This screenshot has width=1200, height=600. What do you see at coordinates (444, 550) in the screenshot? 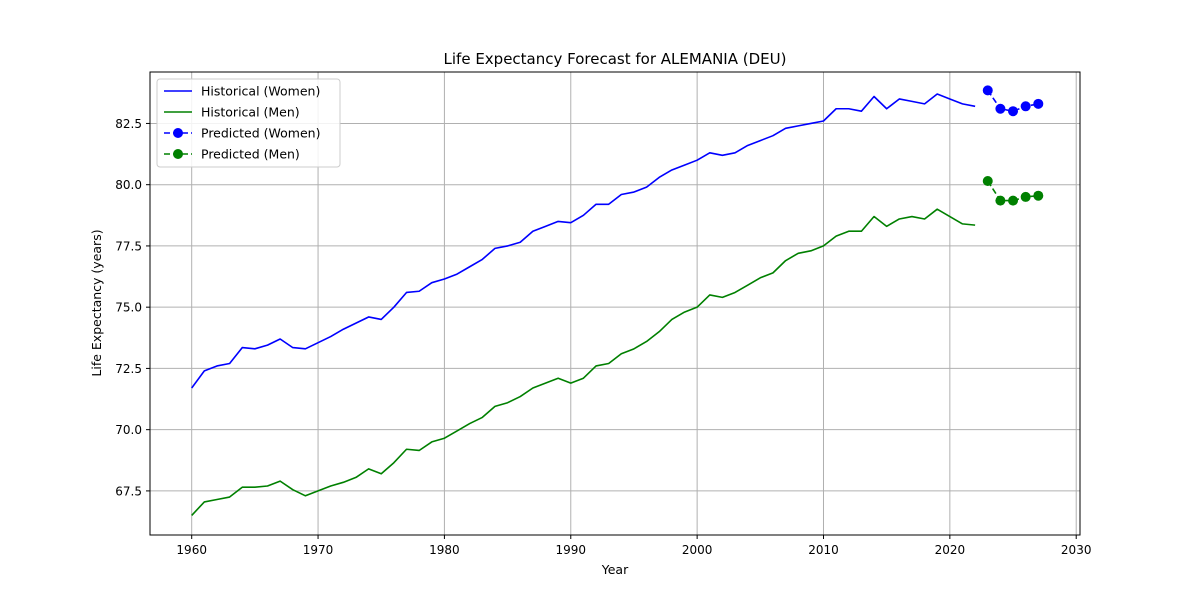
I see `x-tick-label: 1980` at bounding box center [444, 550].